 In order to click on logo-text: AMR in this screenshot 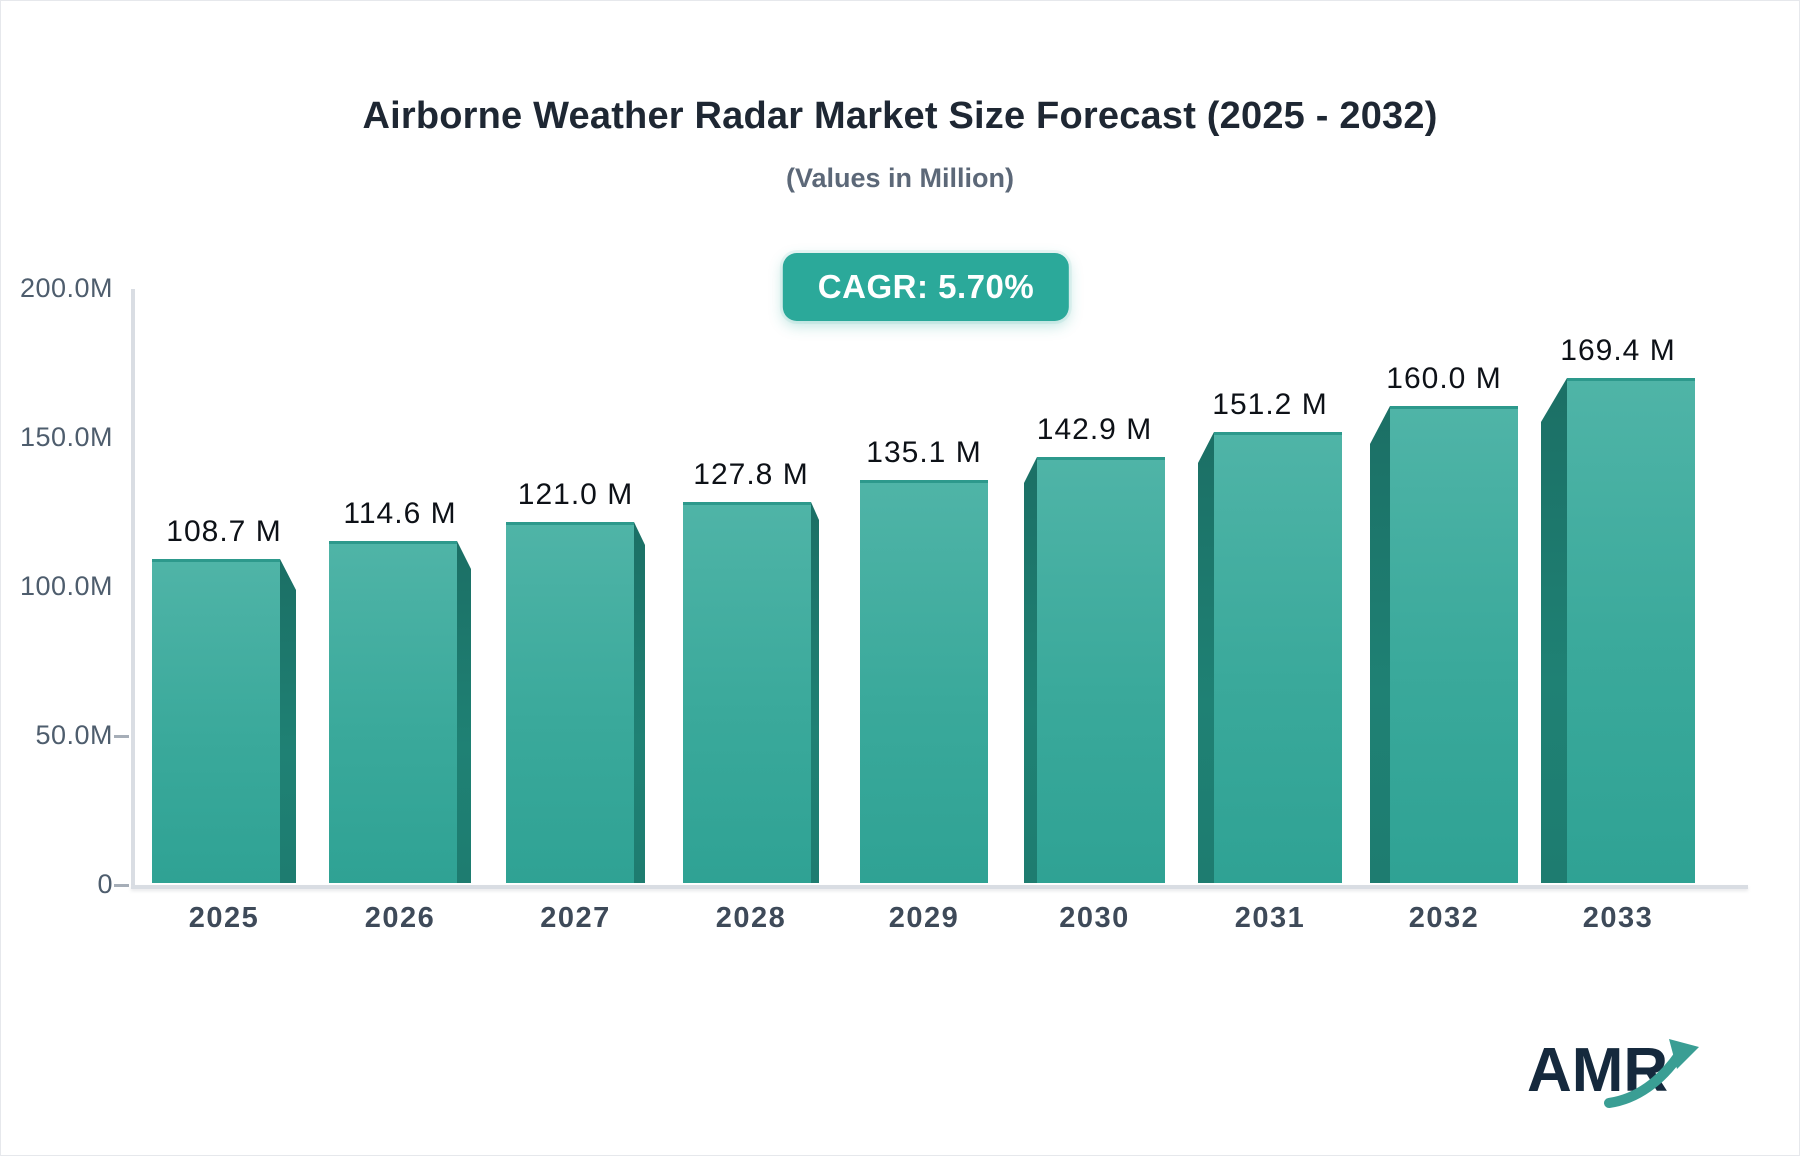, I will do `click(1597, 1070)`.